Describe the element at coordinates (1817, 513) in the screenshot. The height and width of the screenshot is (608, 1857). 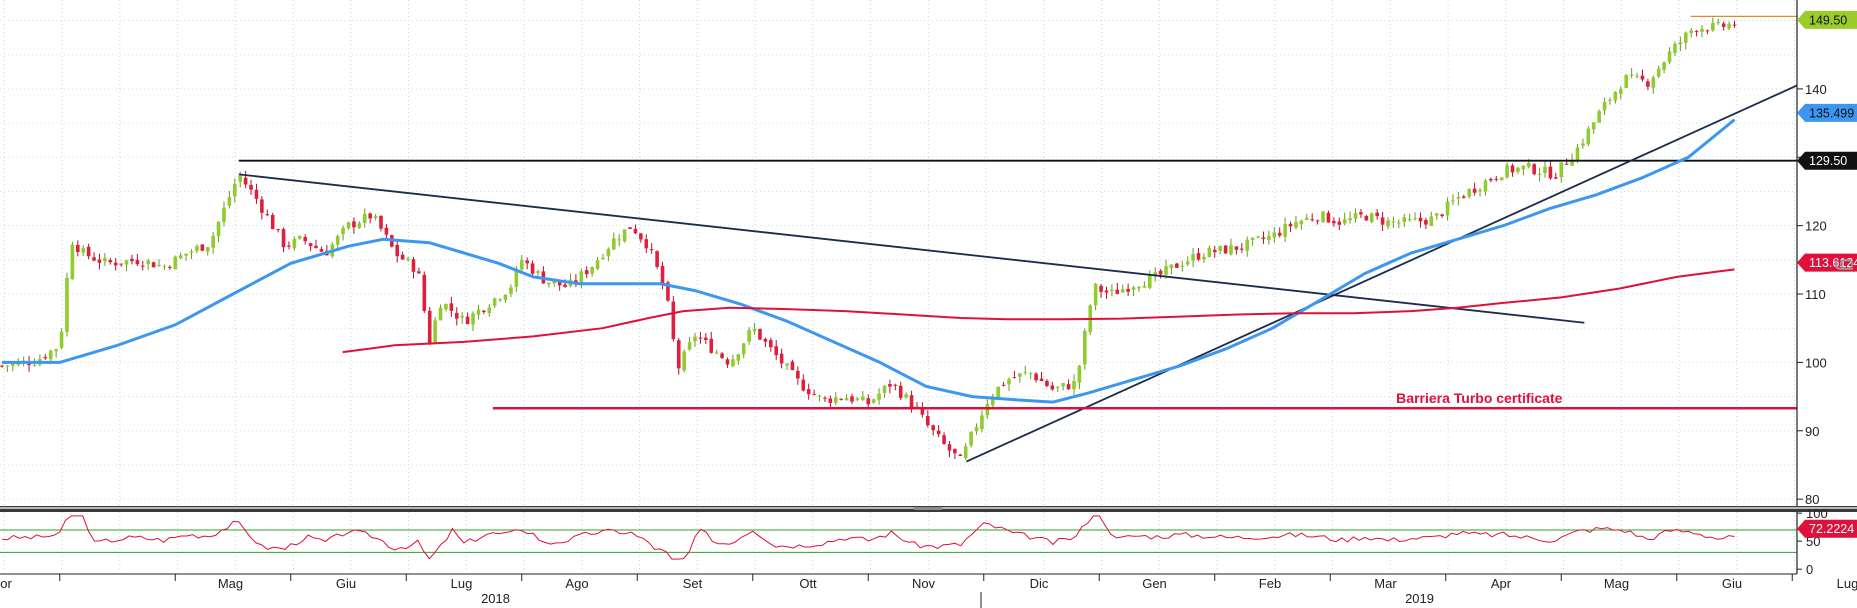
I see `osc-tick-label: 100` at that location.